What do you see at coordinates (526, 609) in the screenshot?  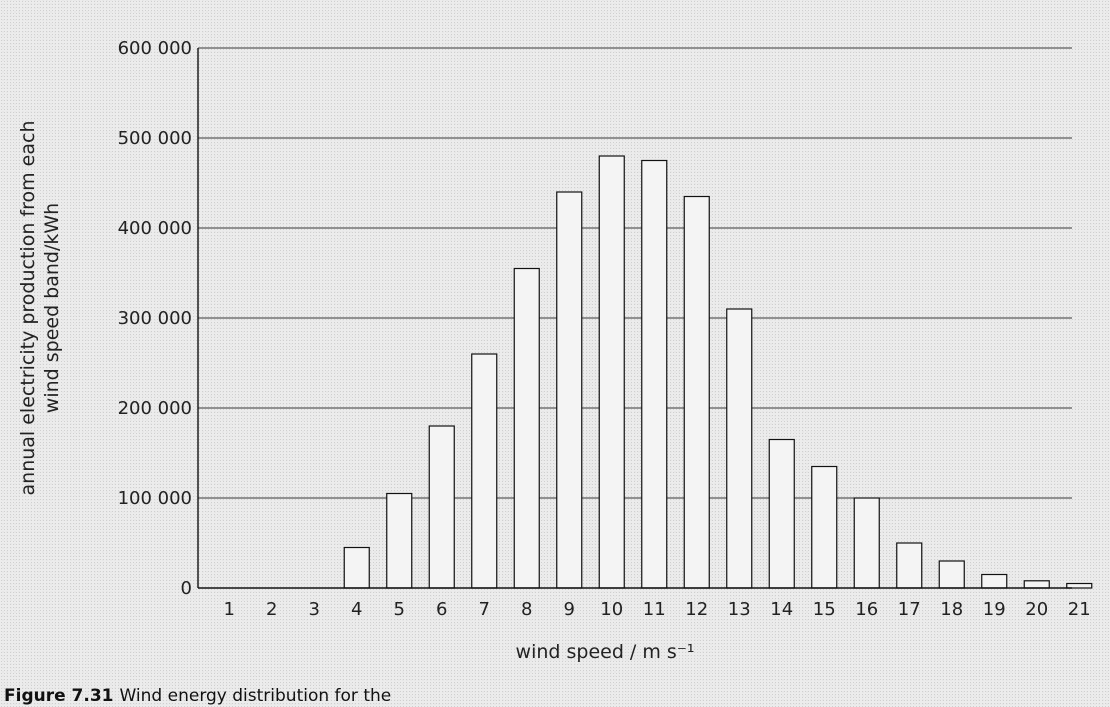 I see `x-tick-label: 8` at bounding box center [526, 609].